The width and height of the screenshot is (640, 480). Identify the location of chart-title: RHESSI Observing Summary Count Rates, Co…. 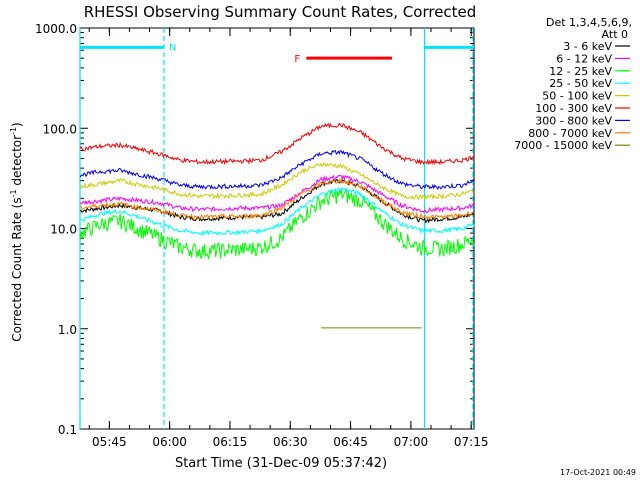
(280, 12).